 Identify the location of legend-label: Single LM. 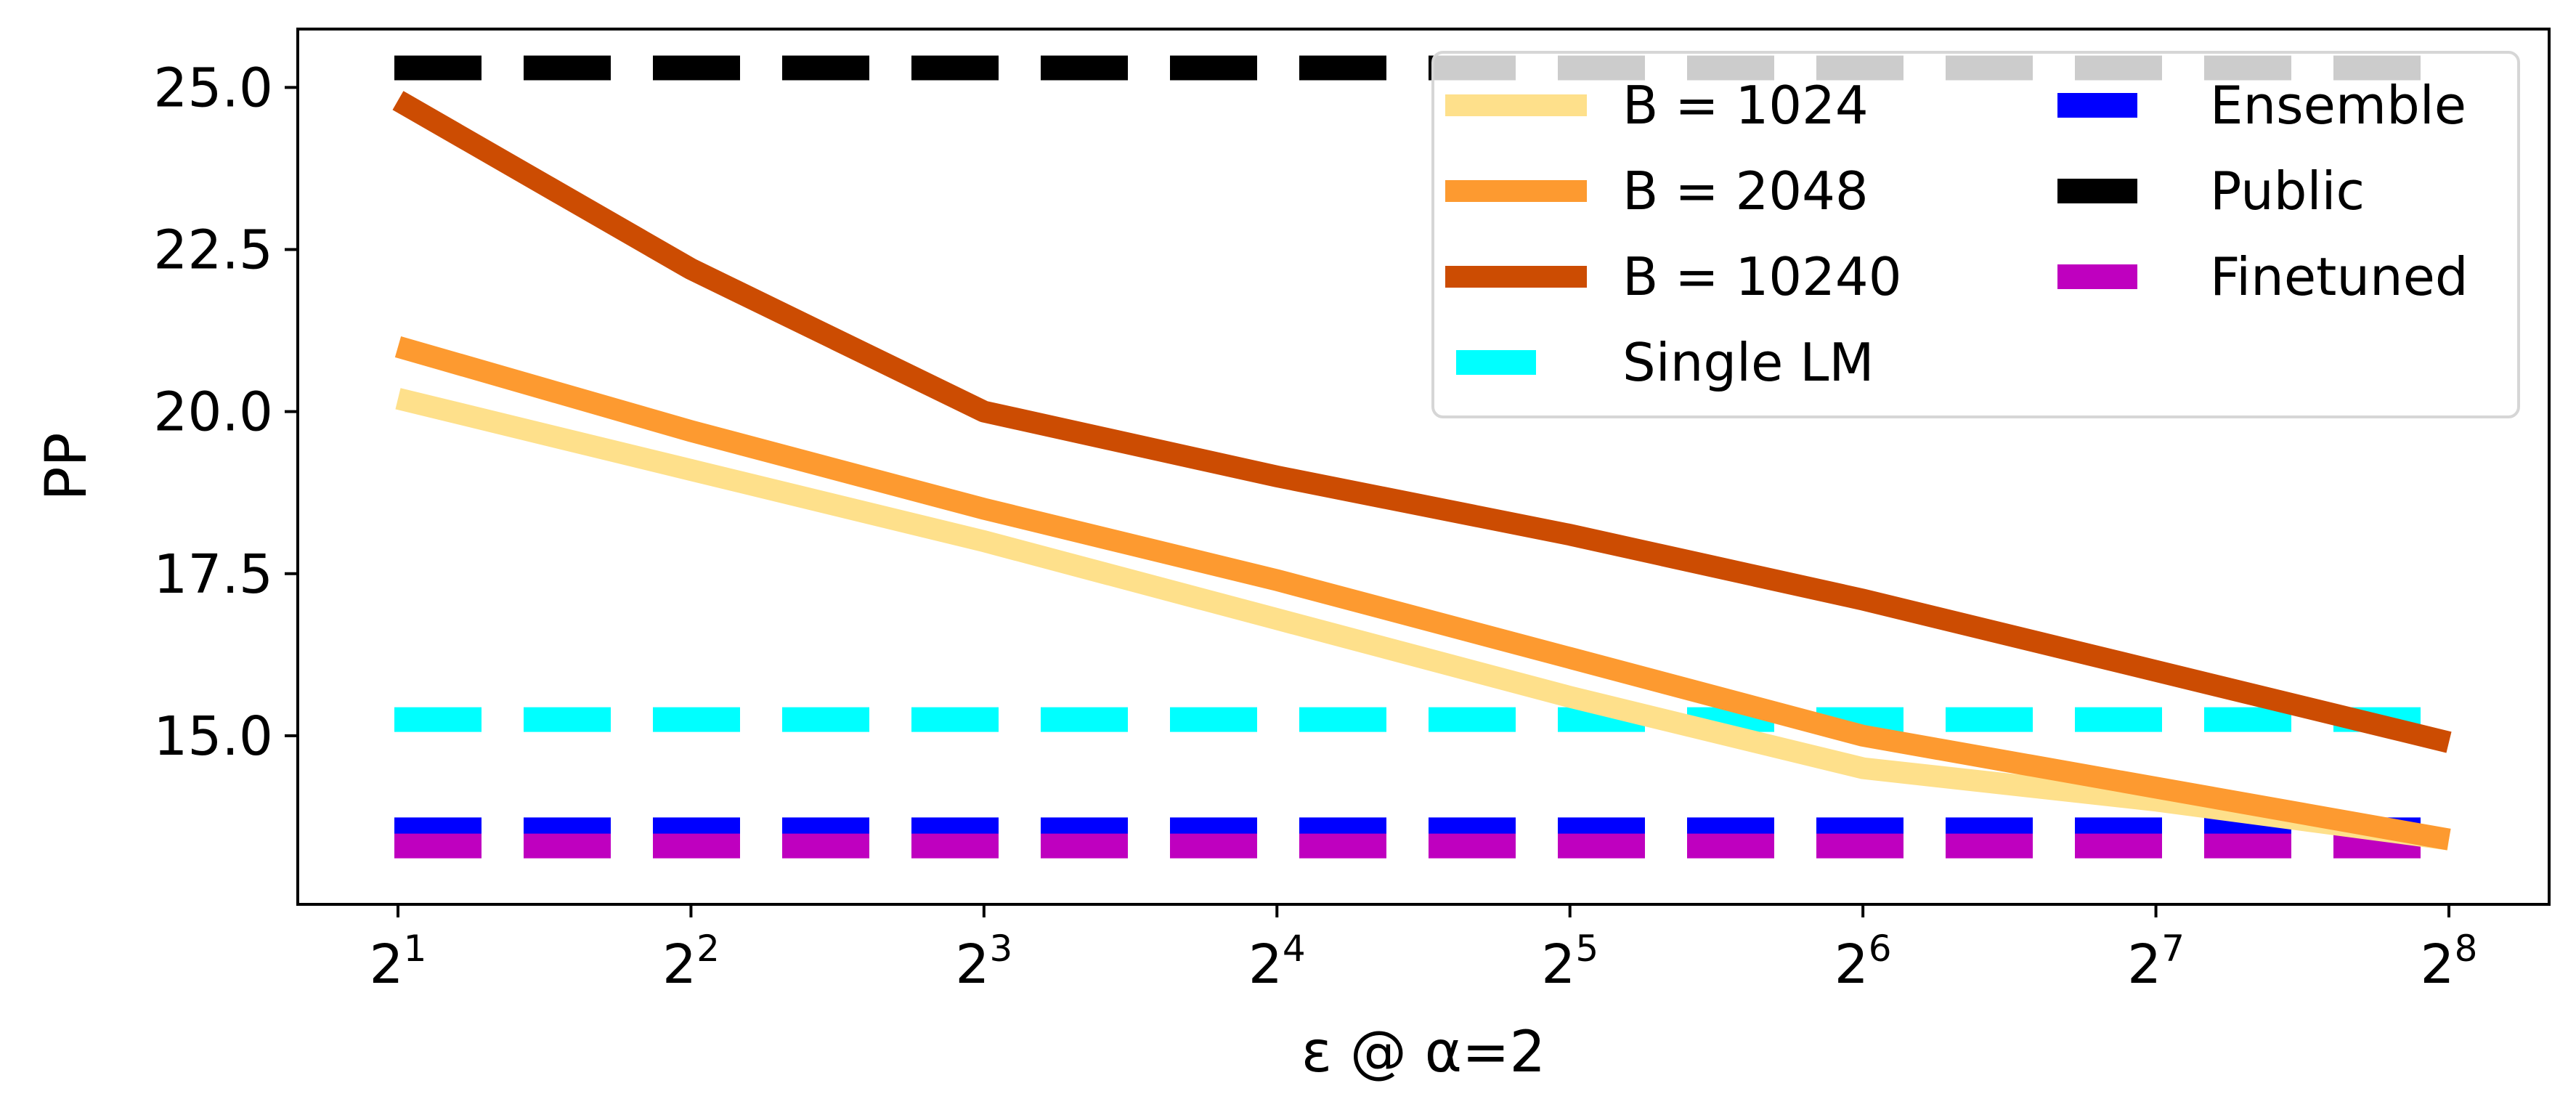
(1748, 362).